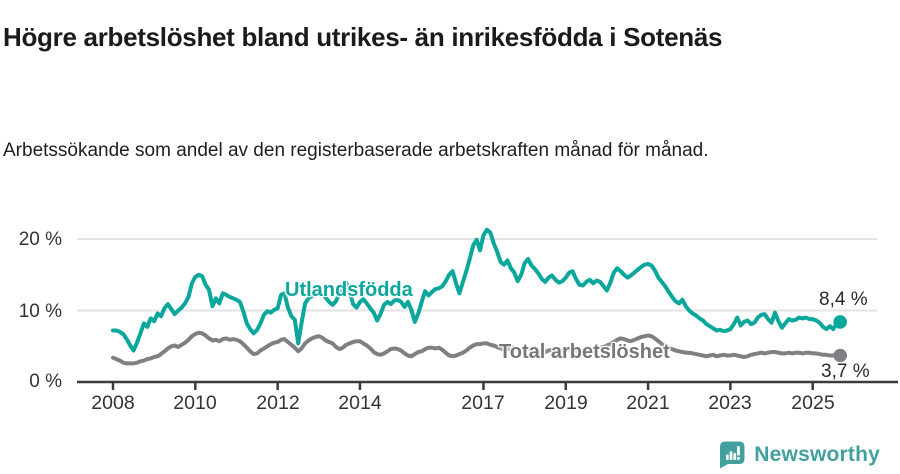 This screenshot has width=900, height=474. What do you see at coordinates (732, 455) in the screenshot?
I see `bar-chart-bubble-icon` at bounding box center [732, 455].